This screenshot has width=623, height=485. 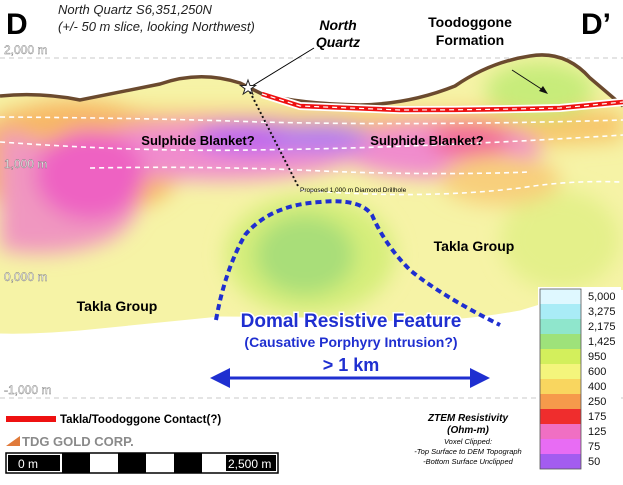 I want to click on toodoggone-label-line1: Toodoggone, so click(x=470, y=22).